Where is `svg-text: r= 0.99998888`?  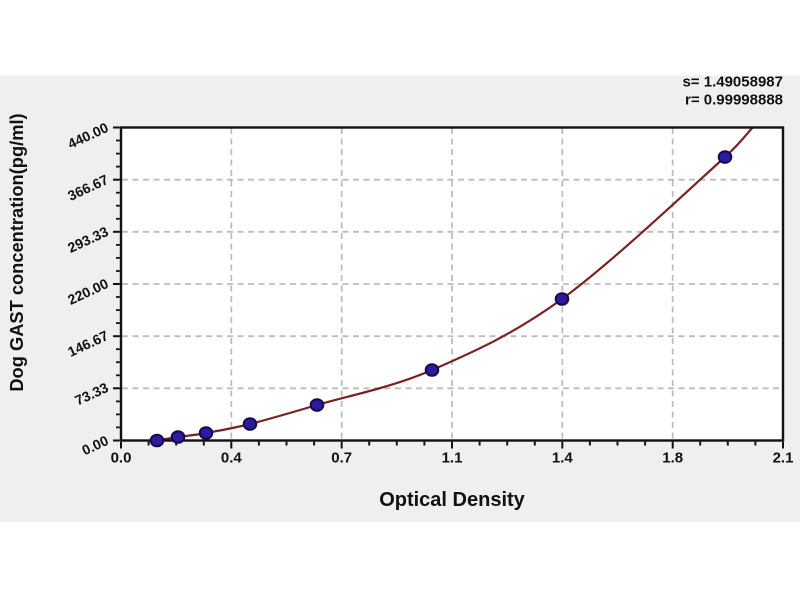 svg-text: r= 0.99998888 is located at coordinates (734, 100).